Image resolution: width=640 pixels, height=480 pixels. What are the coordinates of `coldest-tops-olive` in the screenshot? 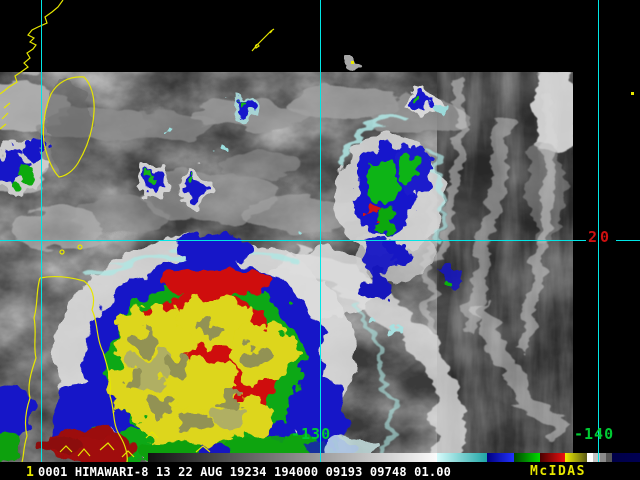 It's located at (197, 375).